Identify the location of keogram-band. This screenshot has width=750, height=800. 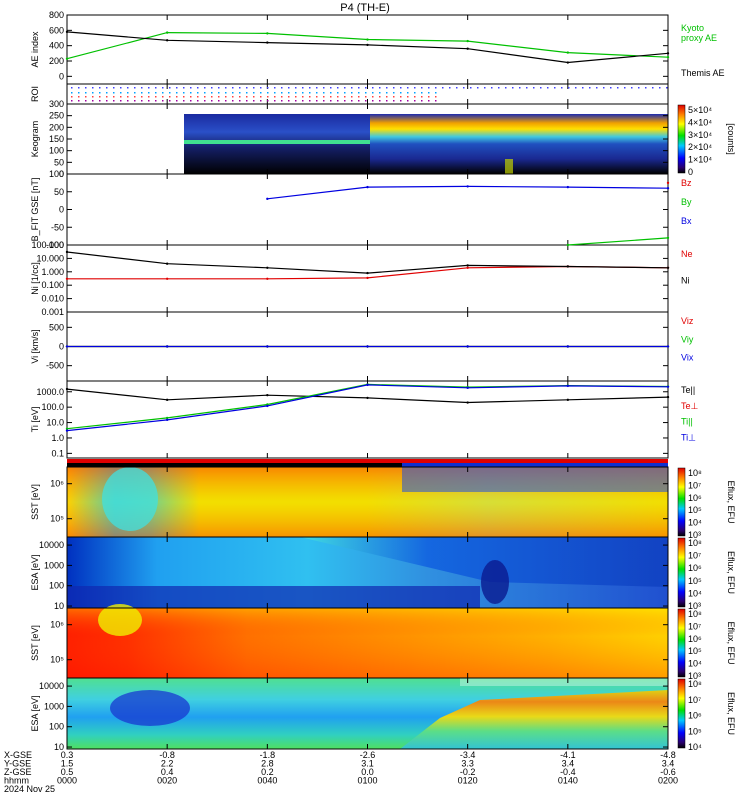
(277, 142).